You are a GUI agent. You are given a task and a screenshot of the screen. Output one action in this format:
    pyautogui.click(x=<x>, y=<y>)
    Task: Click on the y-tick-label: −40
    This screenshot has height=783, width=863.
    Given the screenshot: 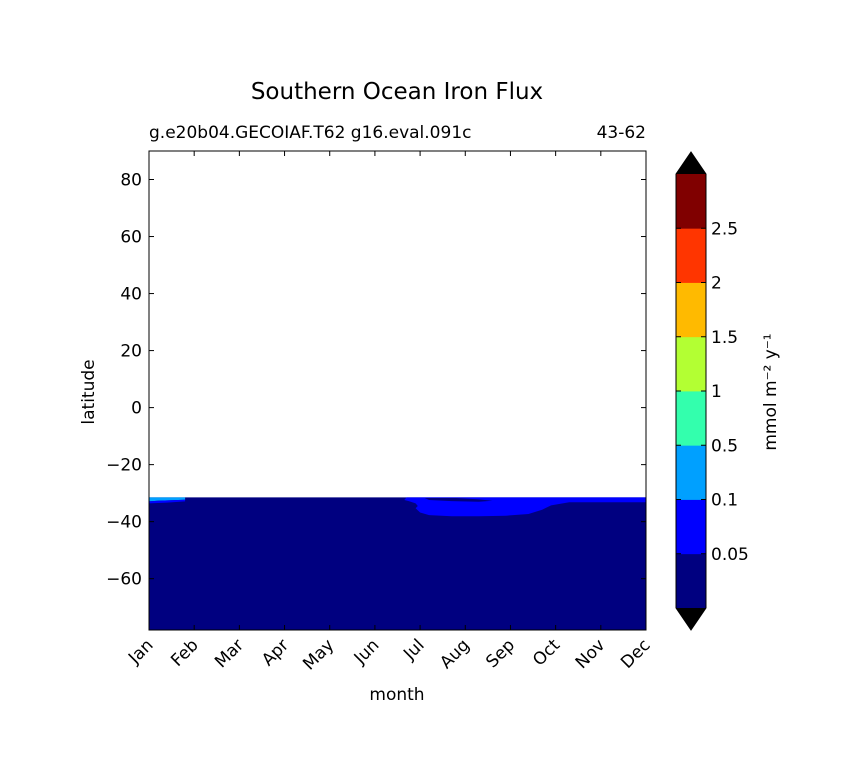 What is the action you would take?
    pyautogui.click(x=124, y=523)
    